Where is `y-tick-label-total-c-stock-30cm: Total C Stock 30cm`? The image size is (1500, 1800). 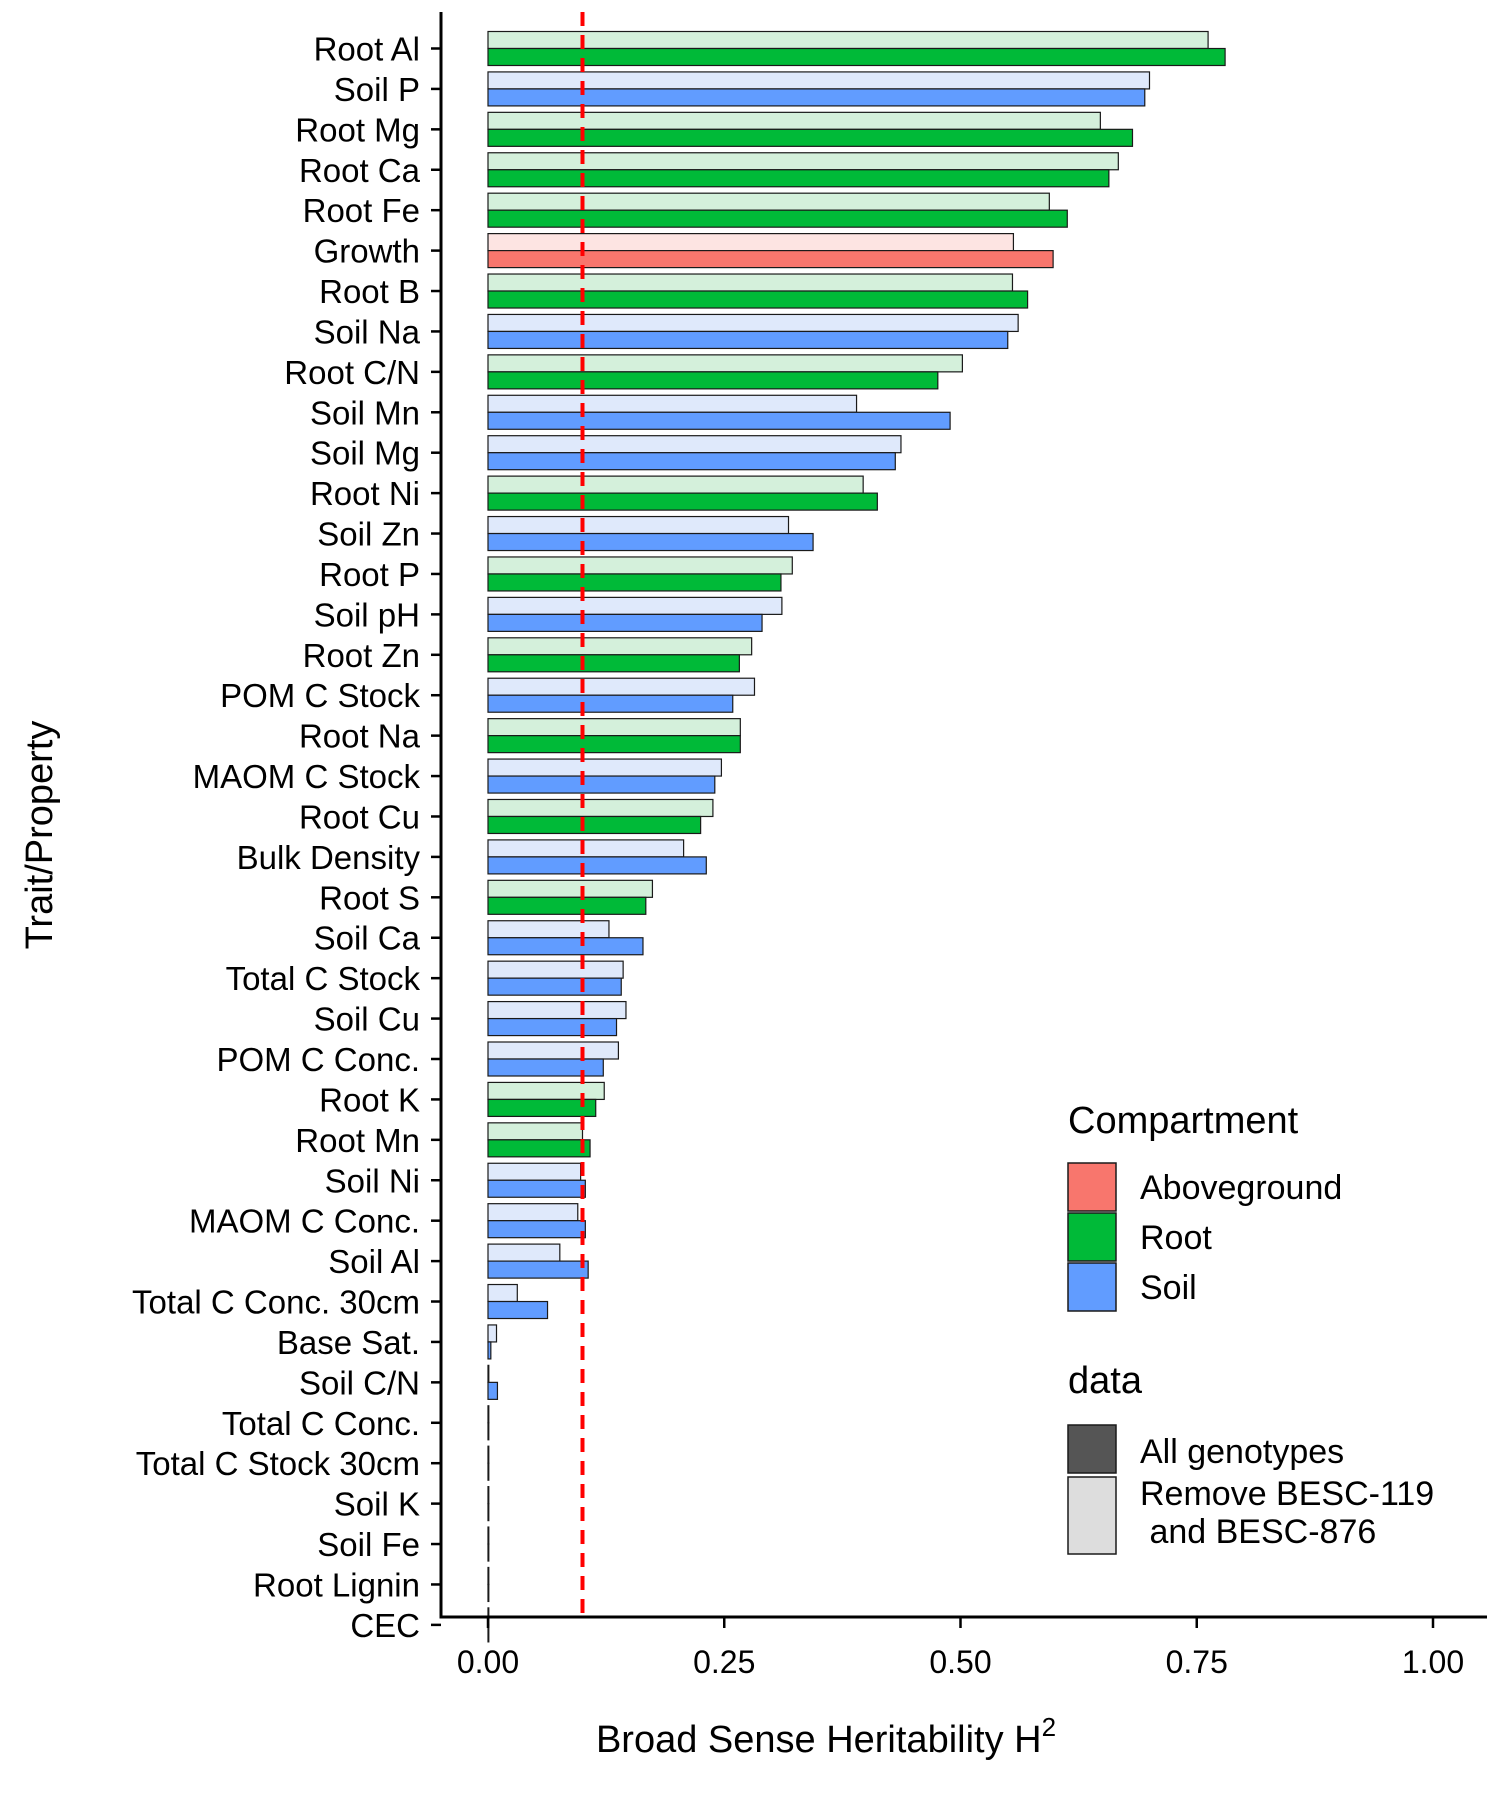 y-tick-label-total-c-stock-30cm: Total C Stock 30cm is located at coordinates (278, 1463).